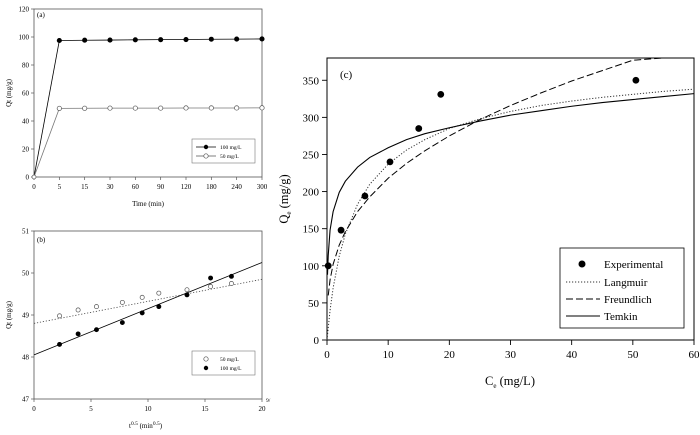  What do you see at coordinates (311, 155) in the screenshot?
I see `panel-c-y-tick-label: 250` at bounding box center [311, 155].